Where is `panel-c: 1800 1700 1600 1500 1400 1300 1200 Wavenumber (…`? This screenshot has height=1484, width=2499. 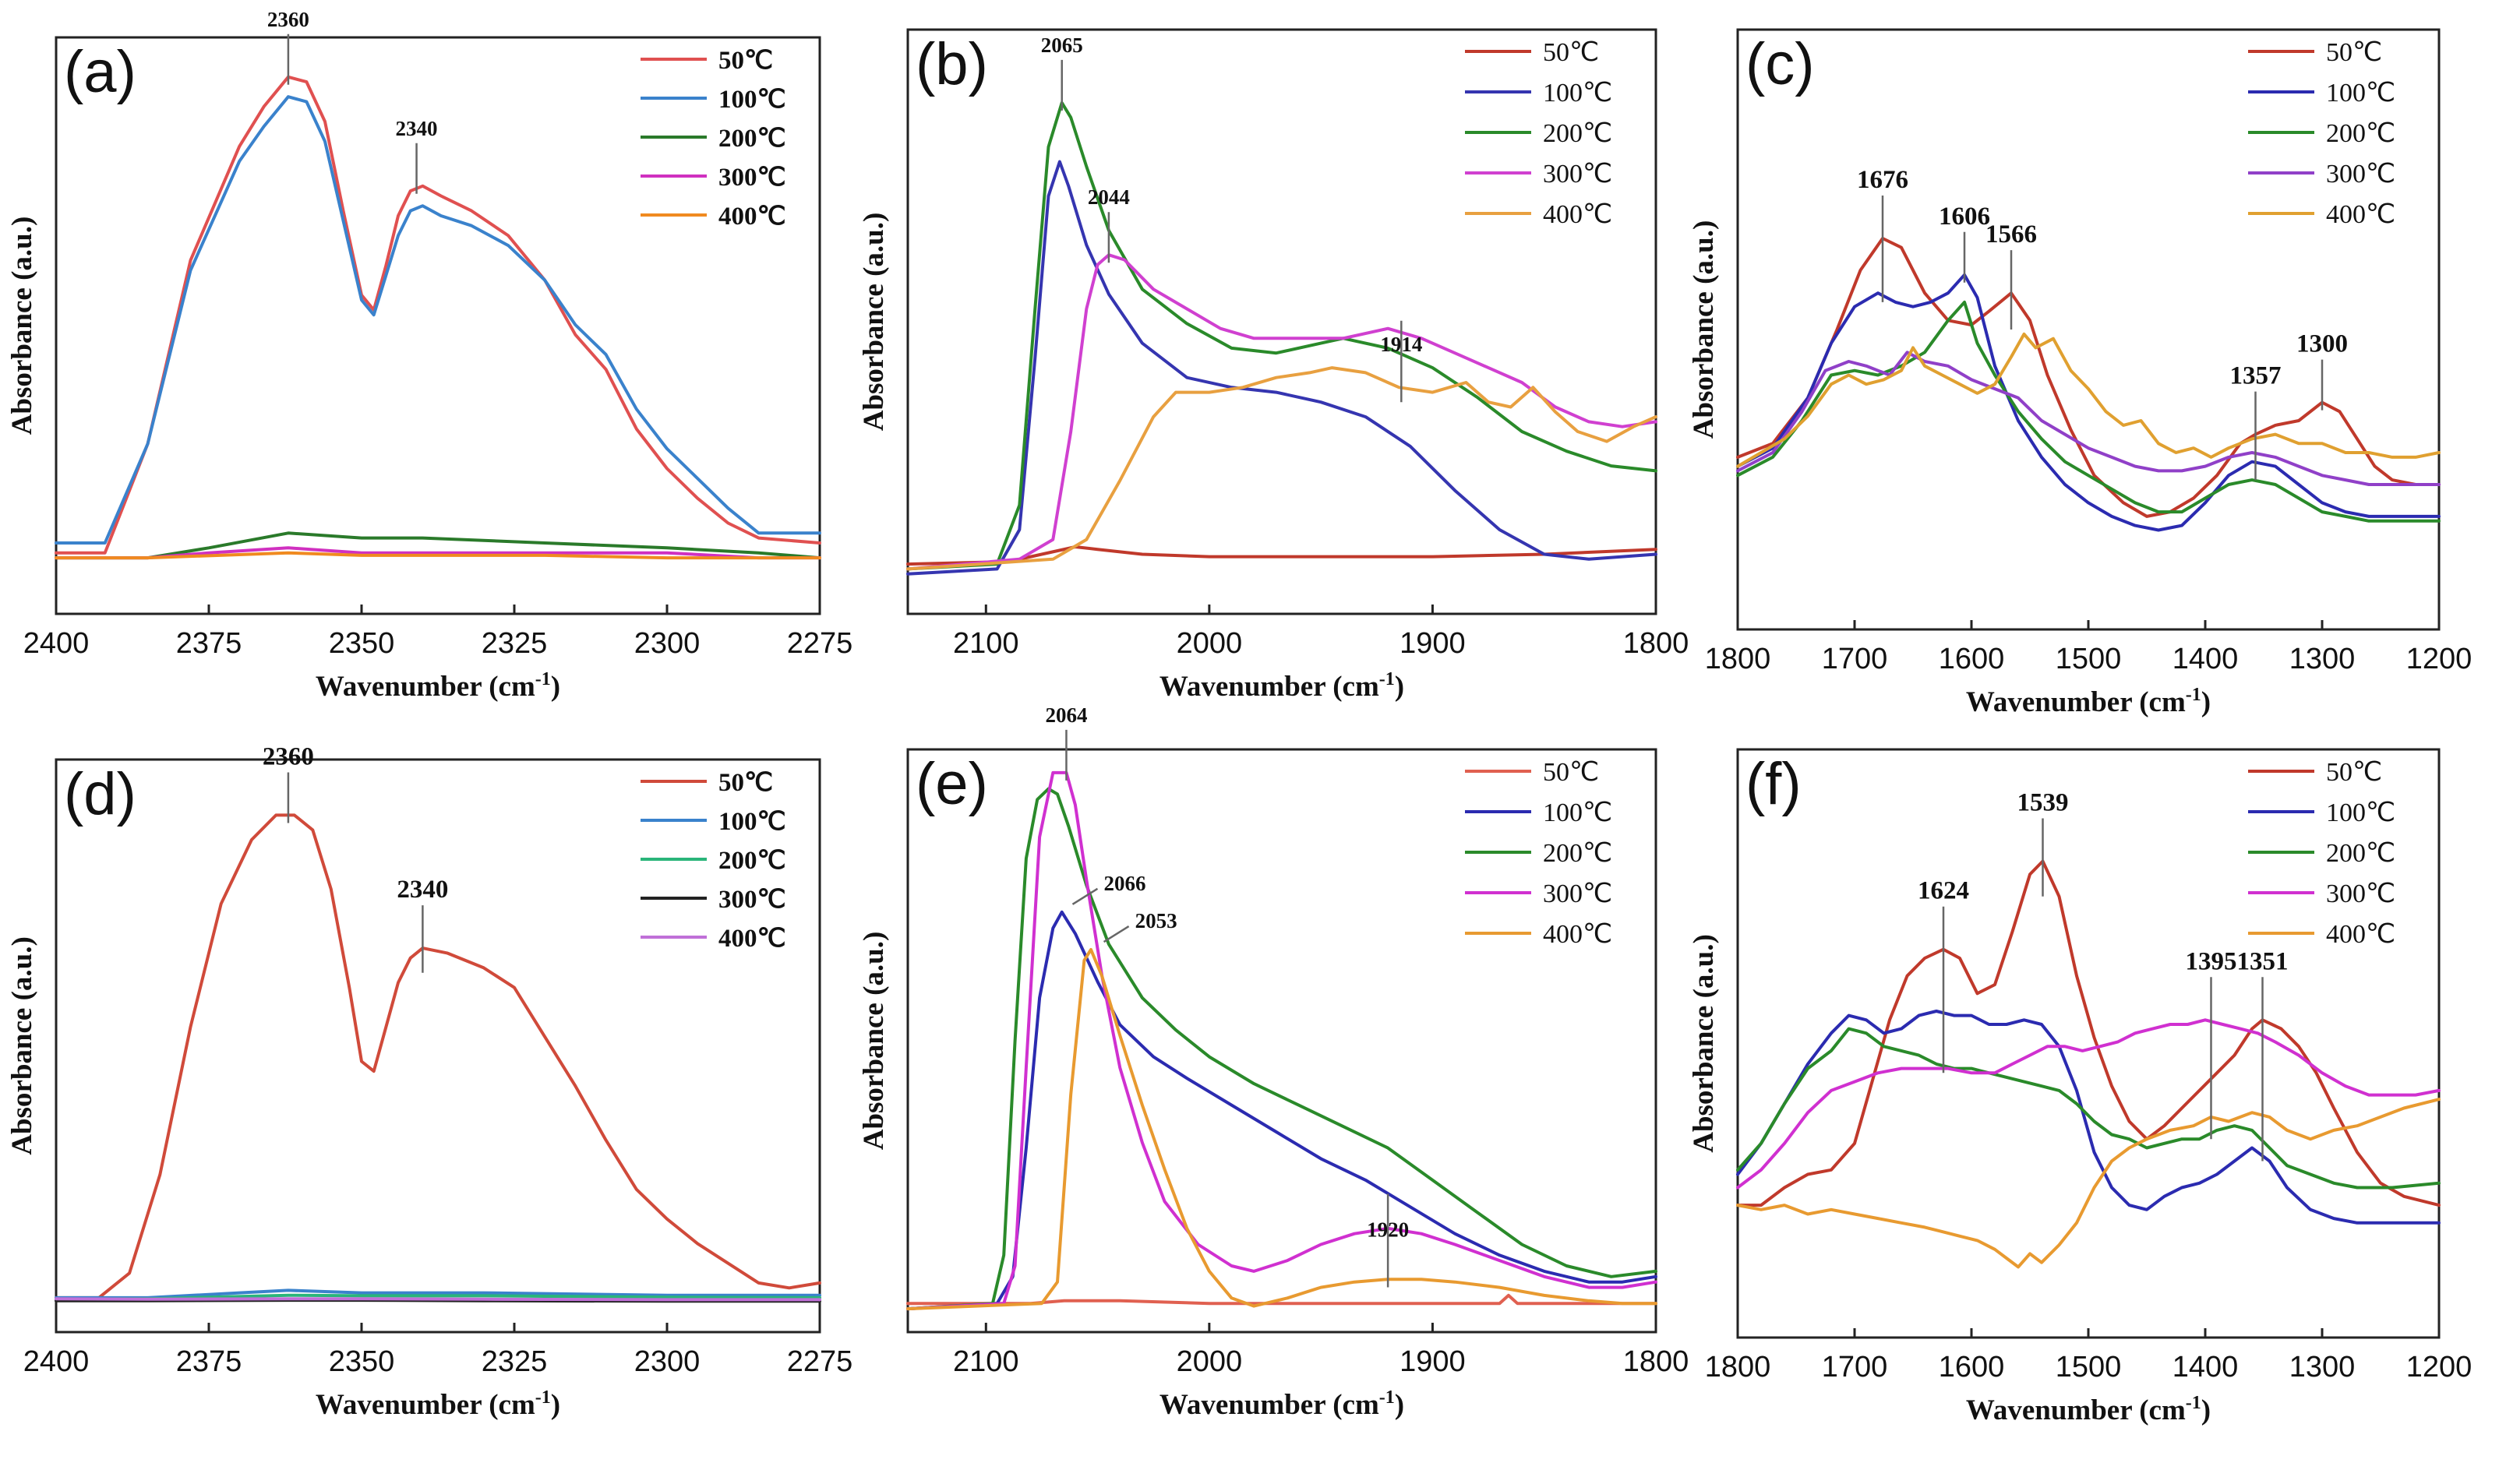
panel-c: 1800 1700 1600 1500 1400 1300 1200 Wavenumber (… is located at coordinates (2080, 373).